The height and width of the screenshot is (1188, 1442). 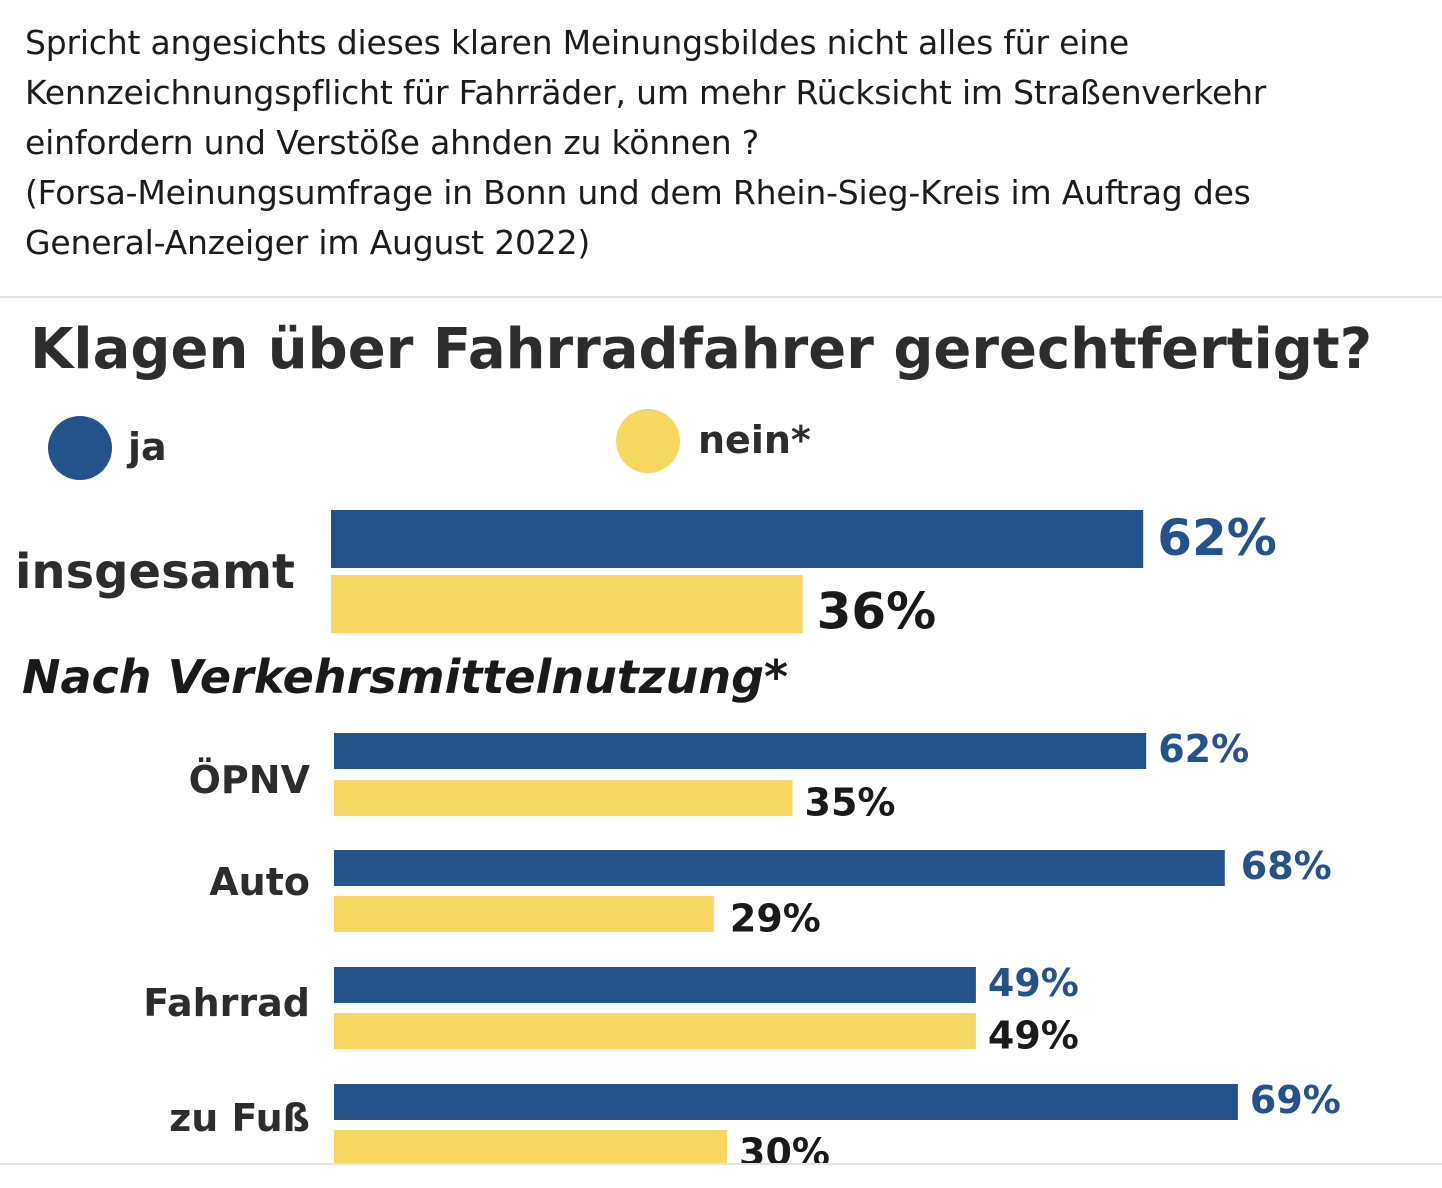 What do you see at coordinates (405, 677) in the screenshot?
I see `chart-subtitle: Nach Verkehrsmittelnutzung*` at bounding box center [405, 677].